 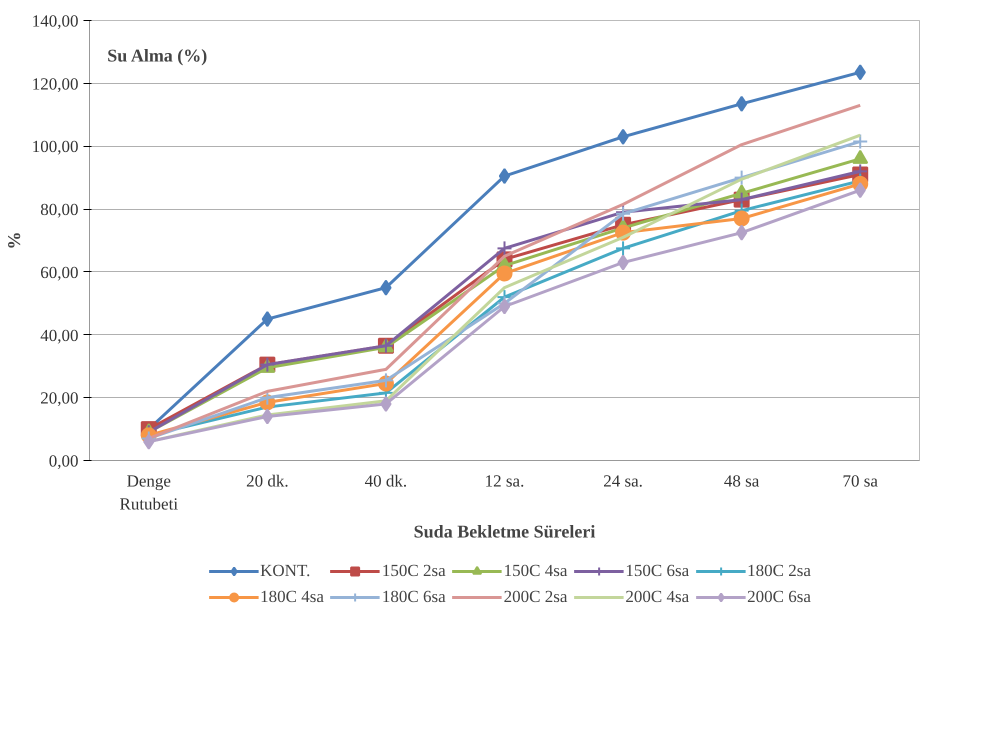 I want to click on x-axis-title: Suda Bekletme Süreleri, so click(x=505, y=531).